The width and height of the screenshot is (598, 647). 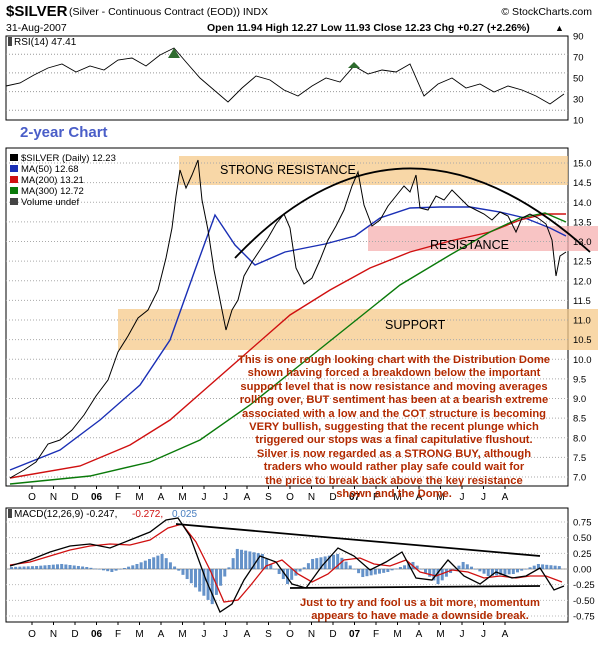 I want to click on macd-tick-label: 0.25, so click(x=582, y=554).